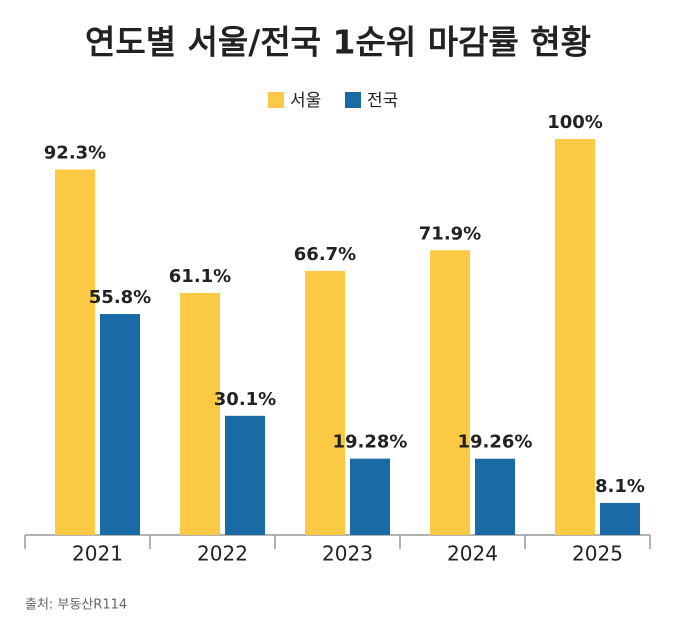  Describe the element at coordinates (325, 254) in the screenshot. I see `value-label: 66.7%` at that location.